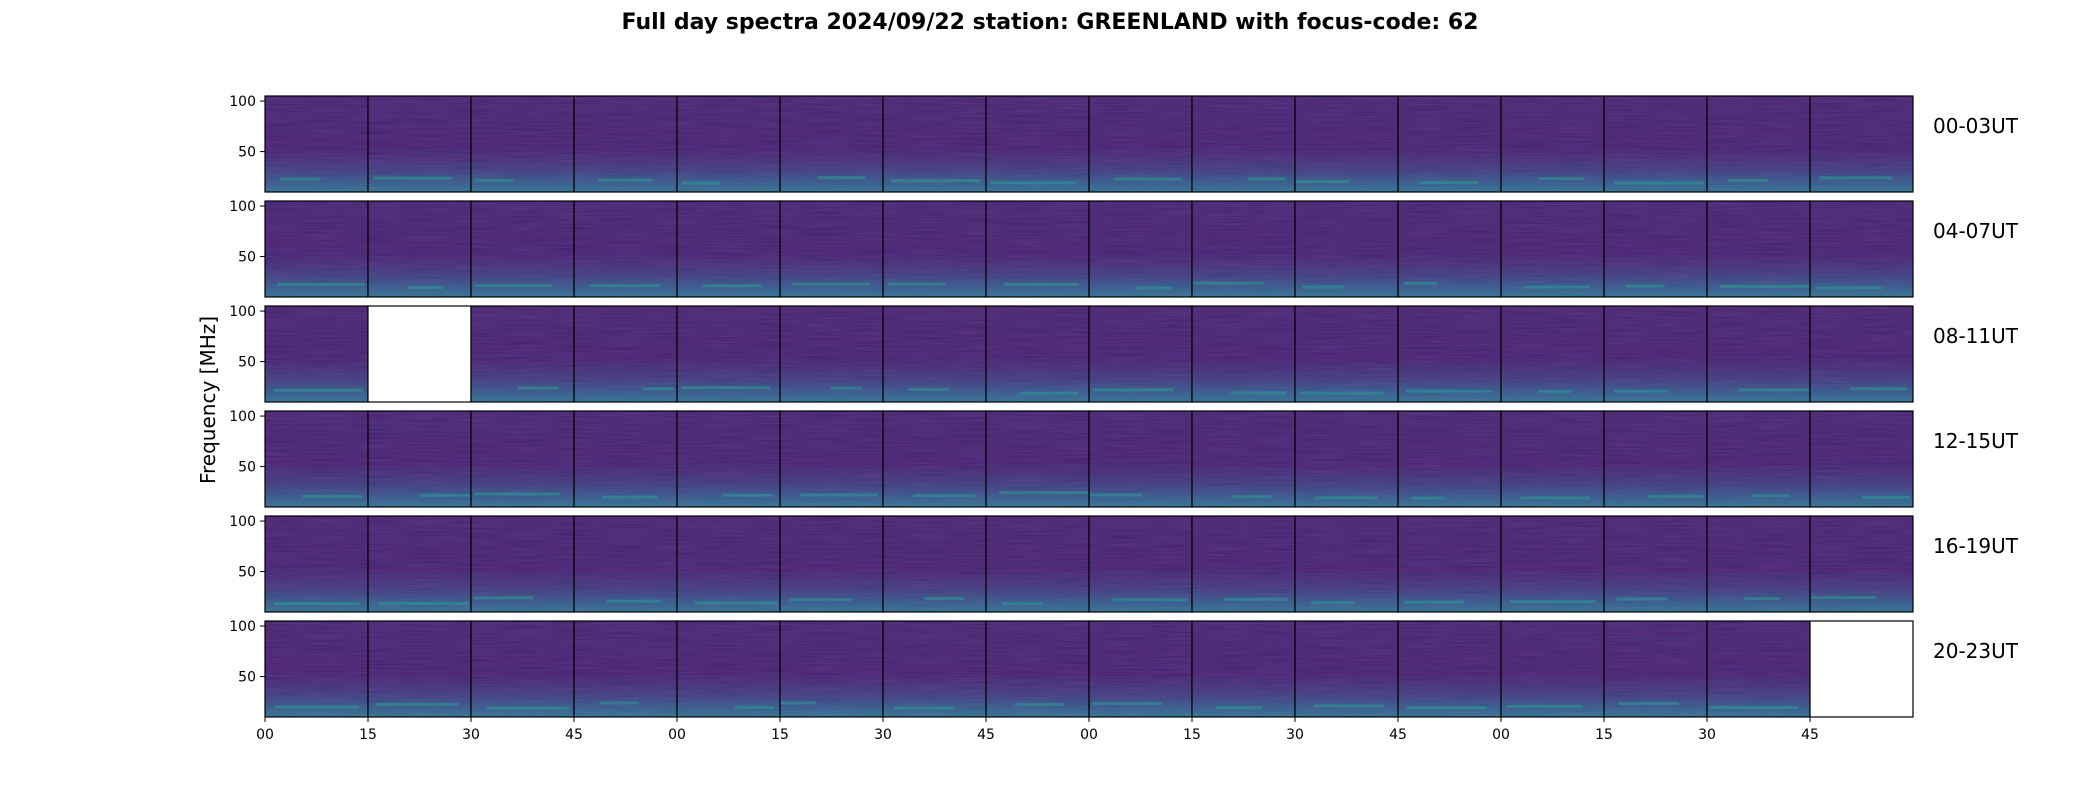 The image size is (2100, 800). Describe the element at coordinates (1976, 546) in the screenshot. I see `row-label: 16-19UT` at that location.